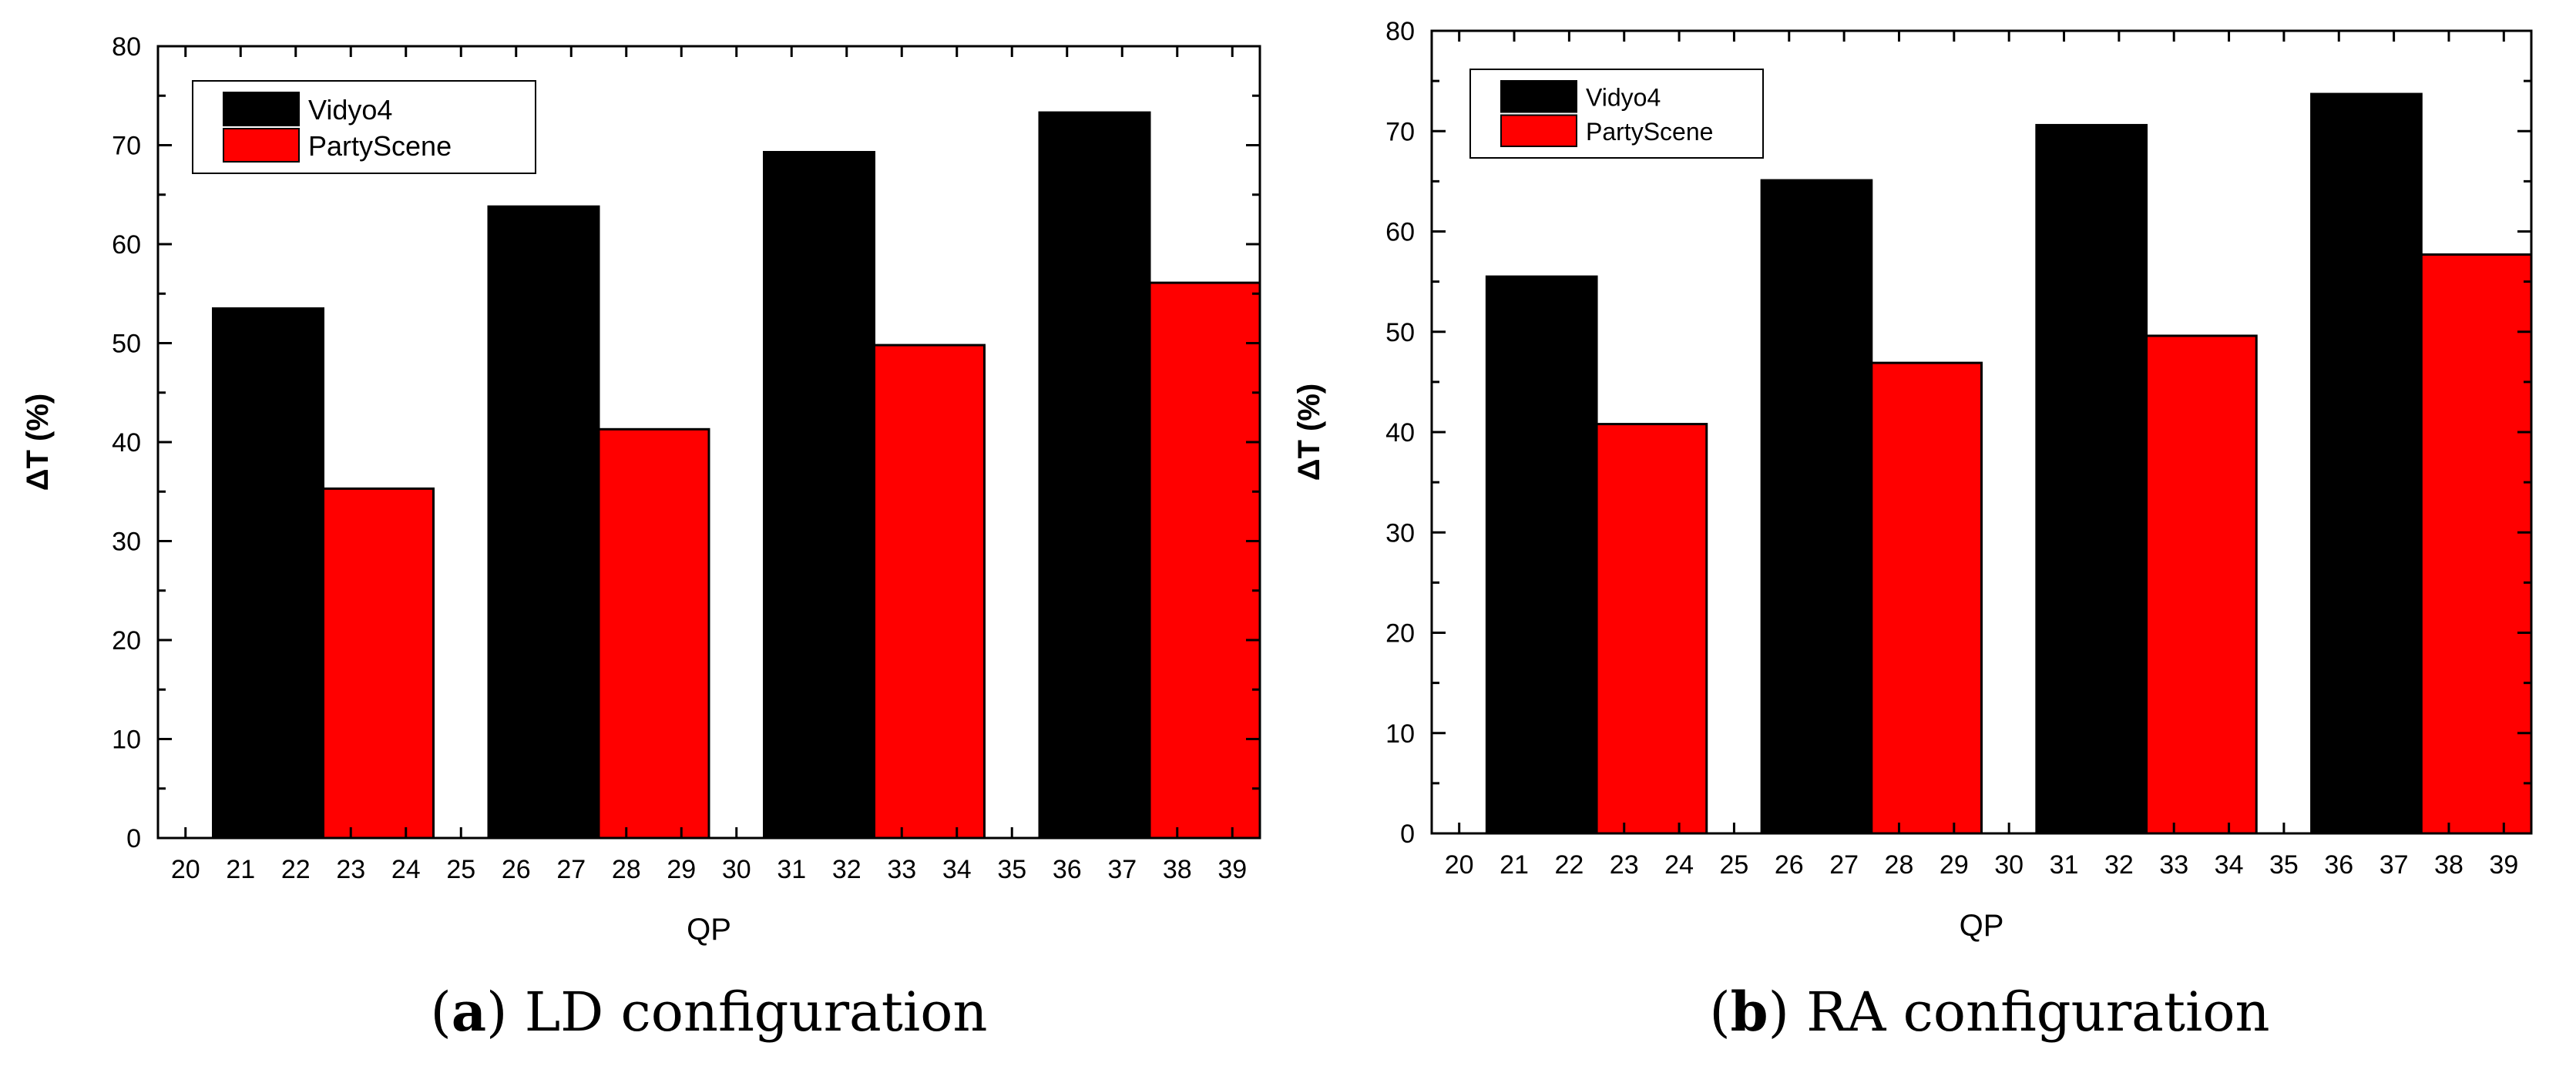 The height and width of the screenshot is (1066, 2576). I want to click on figure-caption: (a) LD configuration, so click(708, 1012).